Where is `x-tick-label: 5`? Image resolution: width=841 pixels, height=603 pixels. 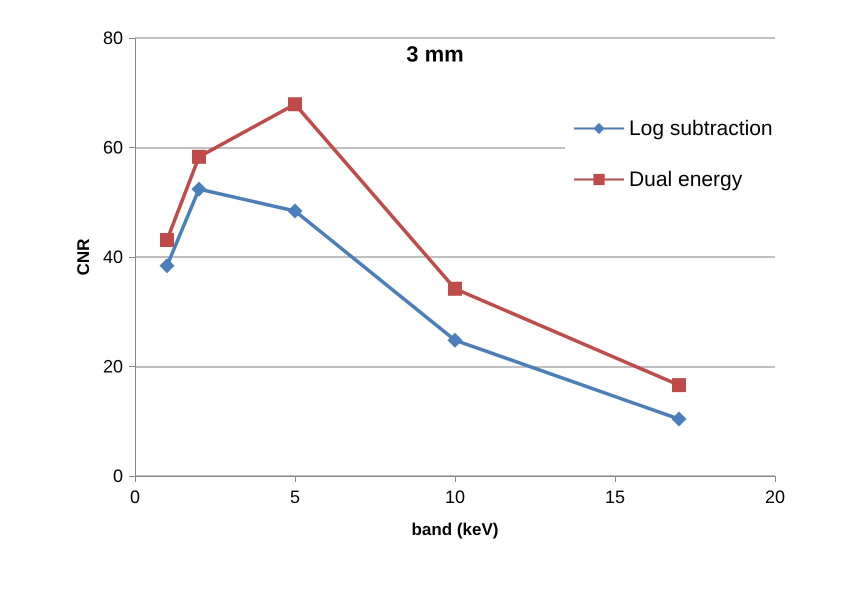
x-tick-label: 5 is located at coordinates (295, 497).